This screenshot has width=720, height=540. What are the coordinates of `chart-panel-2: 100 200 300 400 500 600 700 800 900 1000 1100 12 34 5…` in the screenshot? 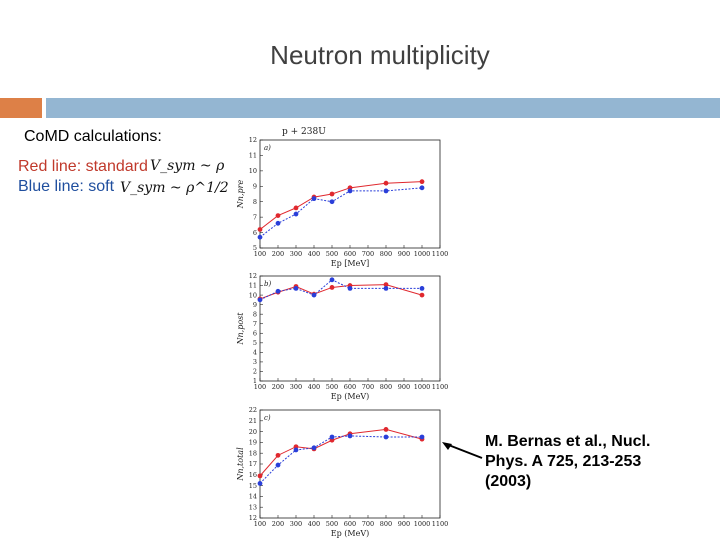 It's located at (342, 336).